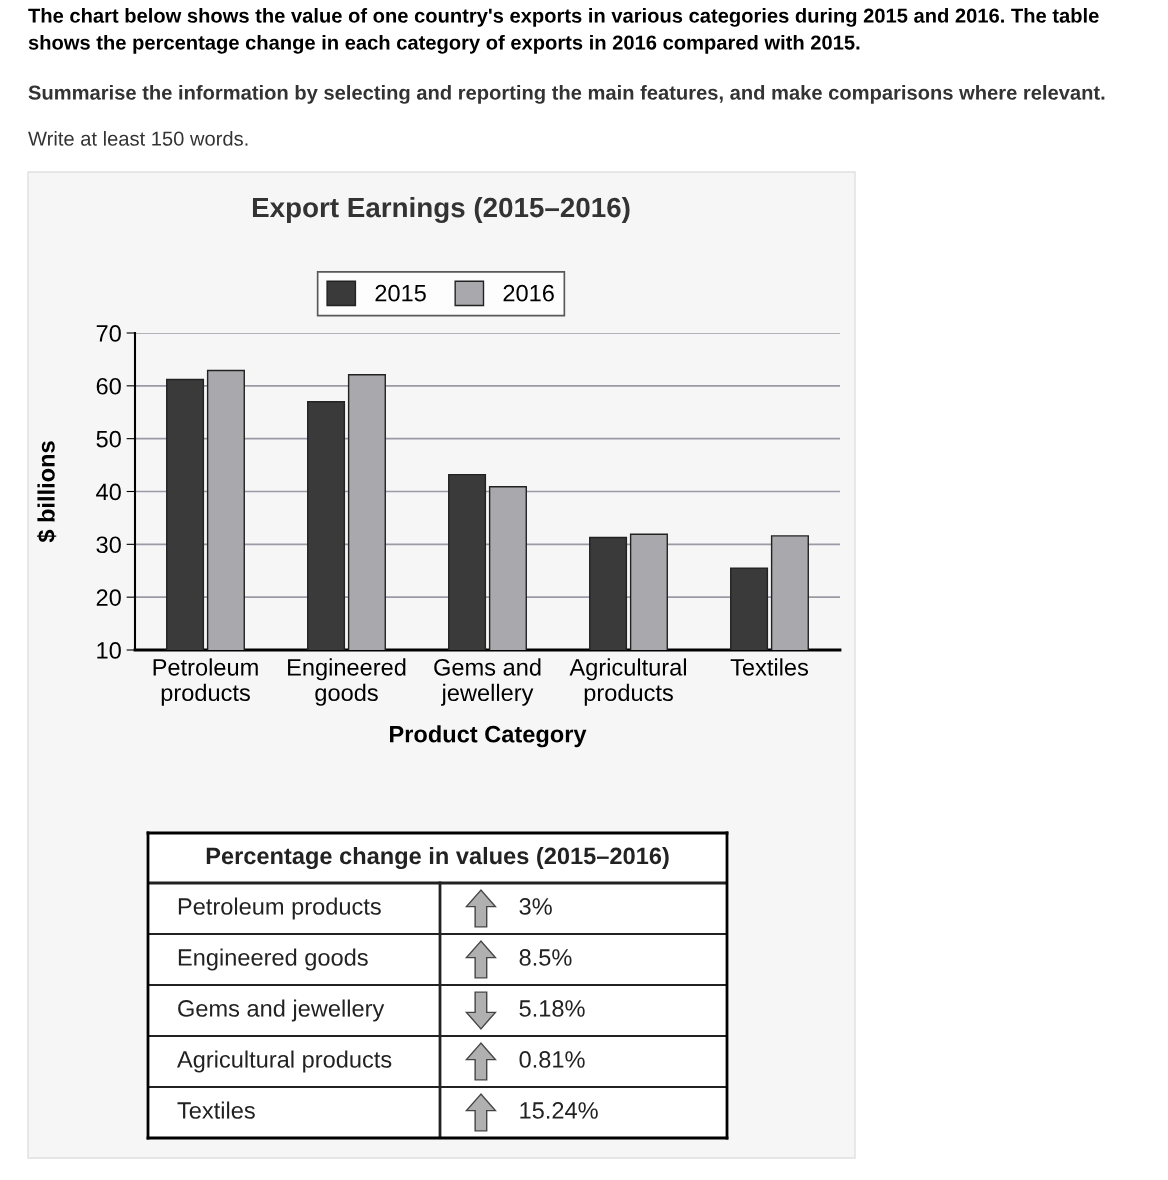  Describe the element at coordinates (108, 492) in the screenshot. I see `y-tick-label: 40` at that location.